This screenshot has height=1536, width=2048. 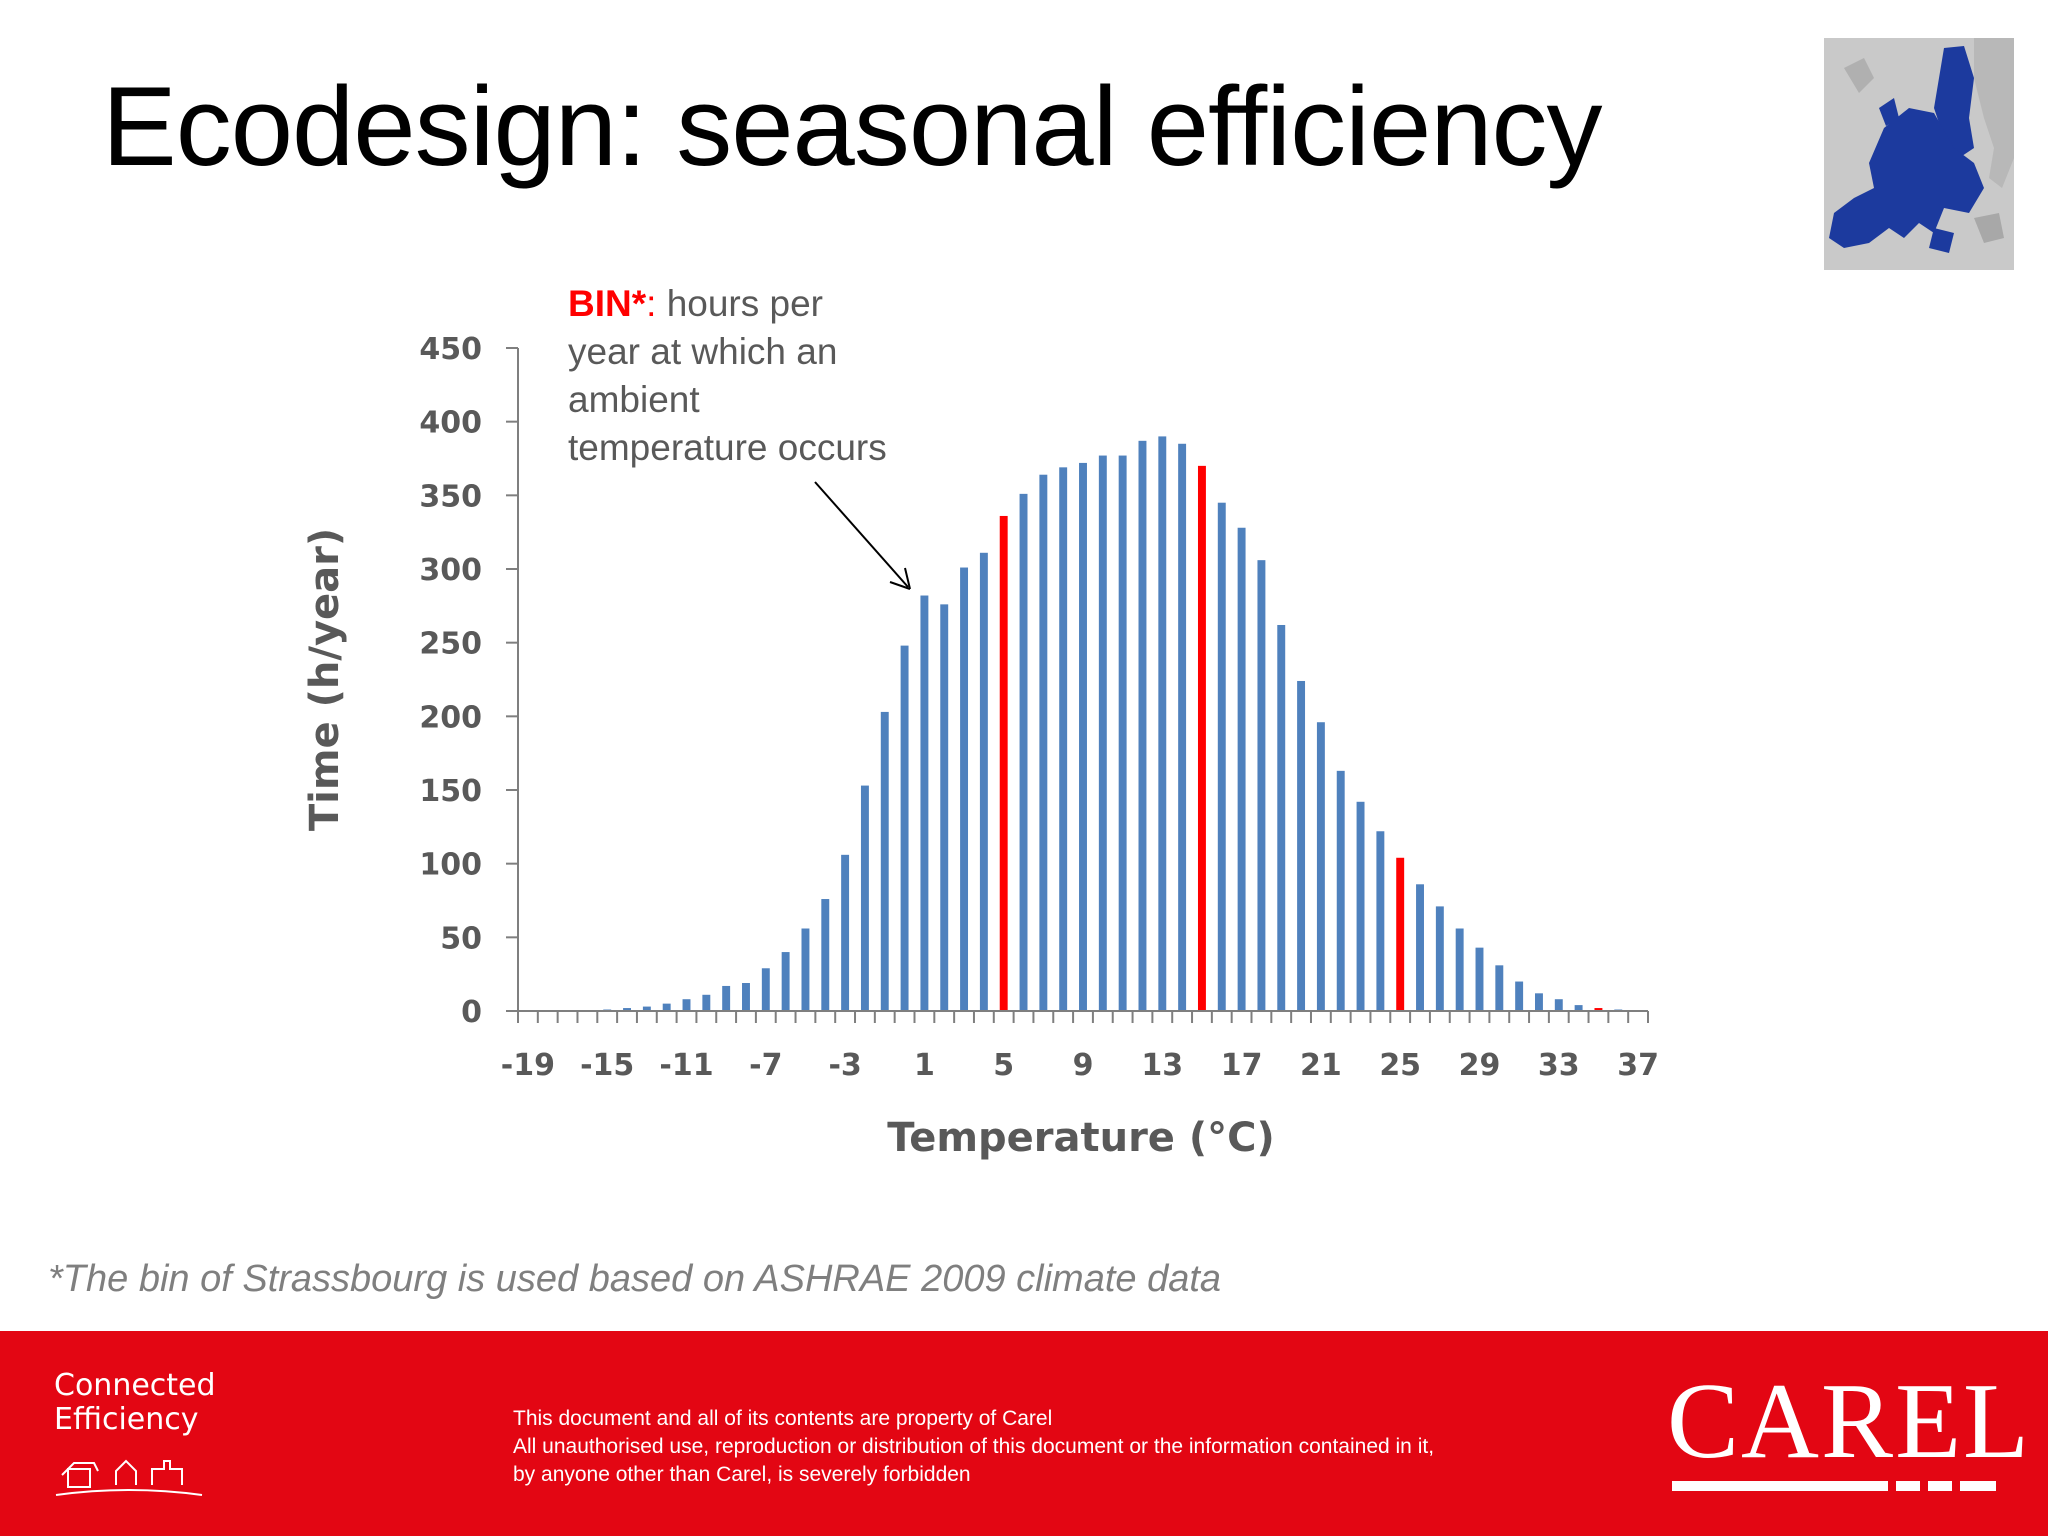 What do you see at coordinates (461, 938) in the screenshot?
I see `y-tick-label: 50` at bounding box center [461, 938].